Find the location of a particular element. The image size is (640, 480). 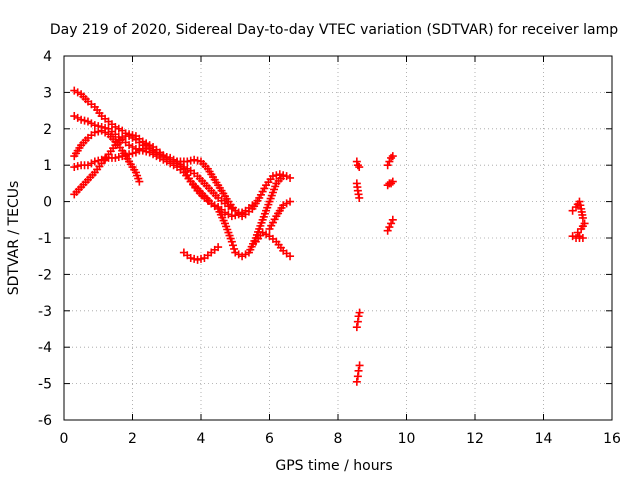

x-tick-label: 2 is located at coordinates (132, 439).